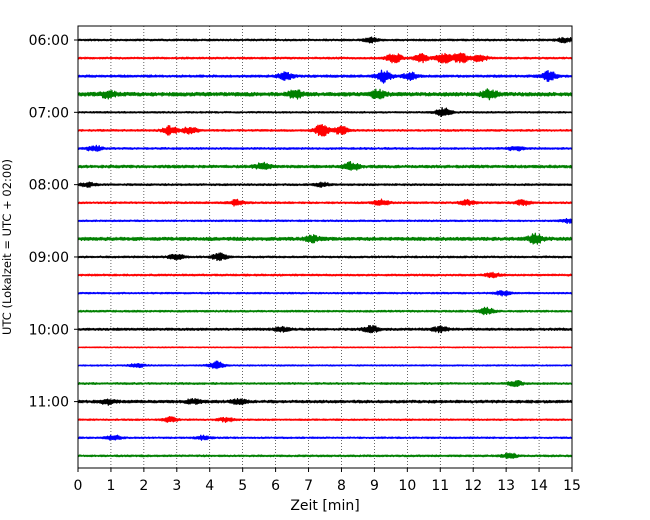  What do you see at coordinates (7, 247) in the screenshot?
I see `y-axis-title: UTC (Lokalzeit = UTC + 02:00)` at bounding box center [7, 247].